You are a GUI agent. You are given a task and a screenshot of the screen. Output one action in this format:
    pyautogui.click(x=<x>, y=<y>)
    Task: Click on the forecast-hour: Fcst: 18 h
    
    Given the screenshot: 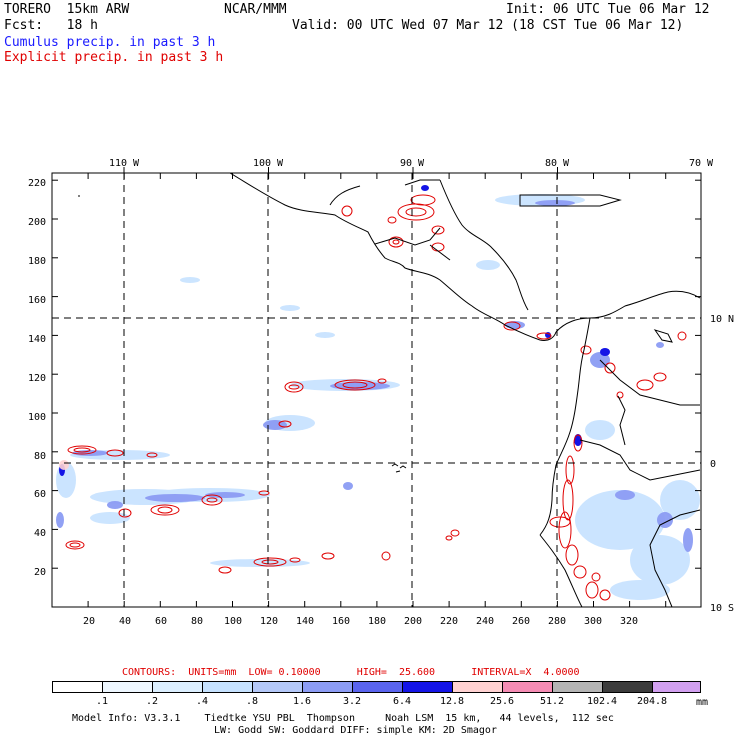 What is the action you would take?
    pyautogui.click(x=51, y=25)
    